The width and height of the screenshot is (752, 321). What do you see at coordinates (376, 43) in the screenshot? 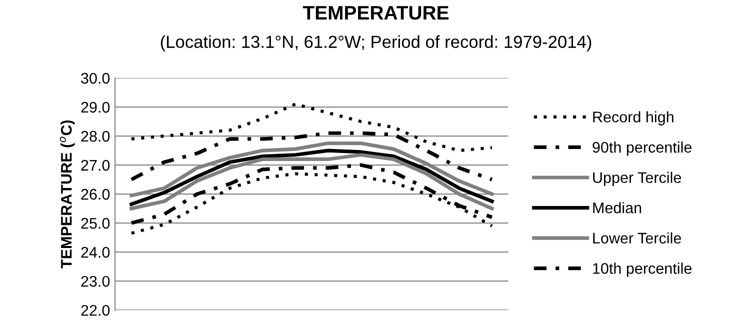
I see `chart-subtitle: (Location: 13.1°N, 61.2°W; Period of record: 1979-2014)` at bounding box center [376, 43].